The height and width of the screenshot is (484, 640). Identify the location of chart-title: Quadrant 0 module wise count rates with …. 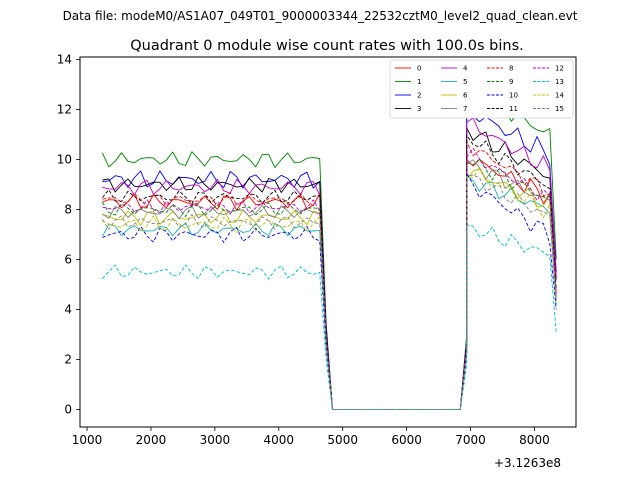
(327, 46).